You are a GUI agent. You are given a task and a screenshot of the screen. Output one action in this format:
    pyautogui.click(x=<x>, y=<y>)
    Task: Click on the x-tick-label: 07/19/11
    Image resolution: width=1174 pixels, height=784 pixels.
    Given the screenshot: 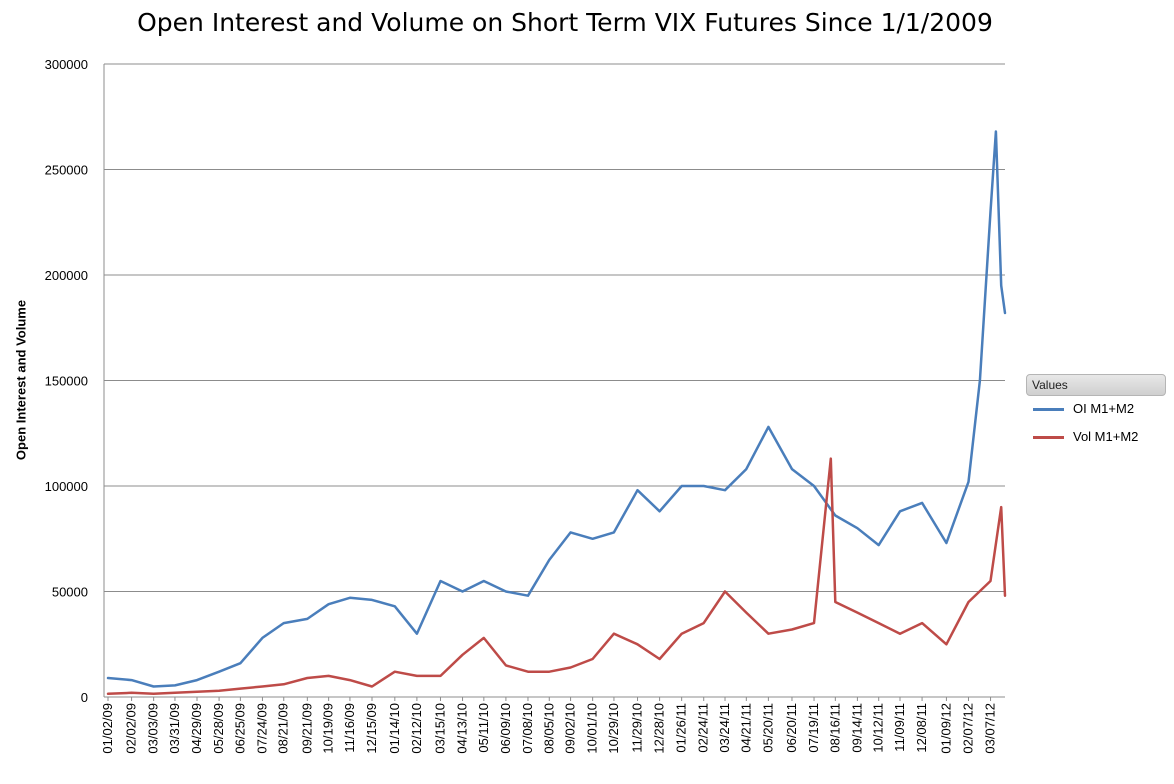 What is the action you would take?
    pyautogui.click(x=813, y=728)
    